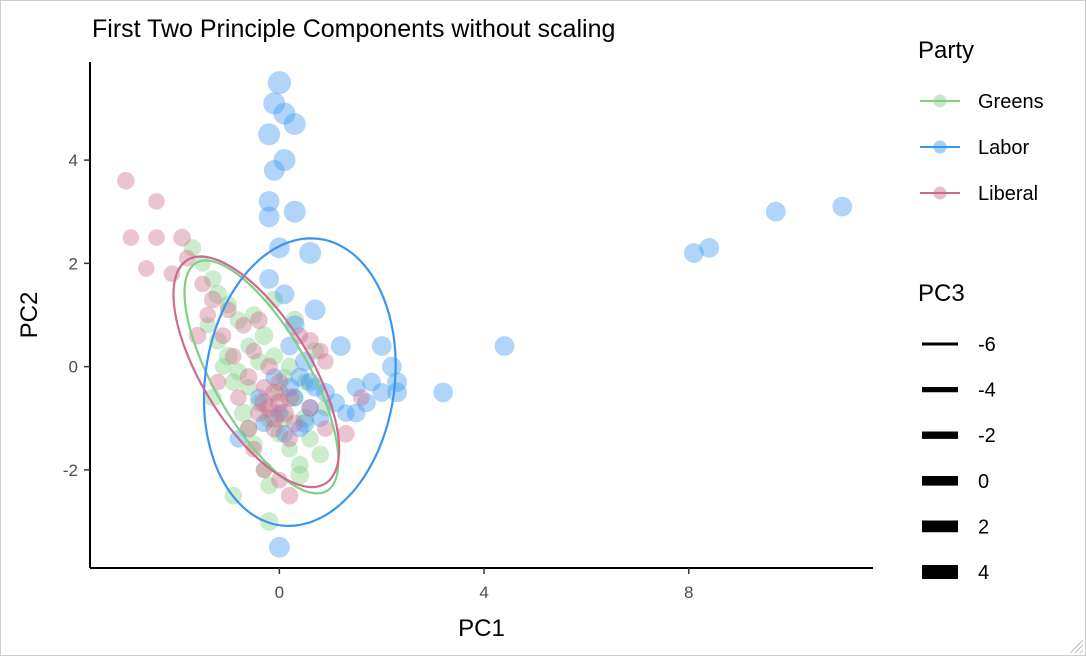  I want to click on legend-pc3: PC3 -6 -4 -2 0 2 4, so click(957, 432).